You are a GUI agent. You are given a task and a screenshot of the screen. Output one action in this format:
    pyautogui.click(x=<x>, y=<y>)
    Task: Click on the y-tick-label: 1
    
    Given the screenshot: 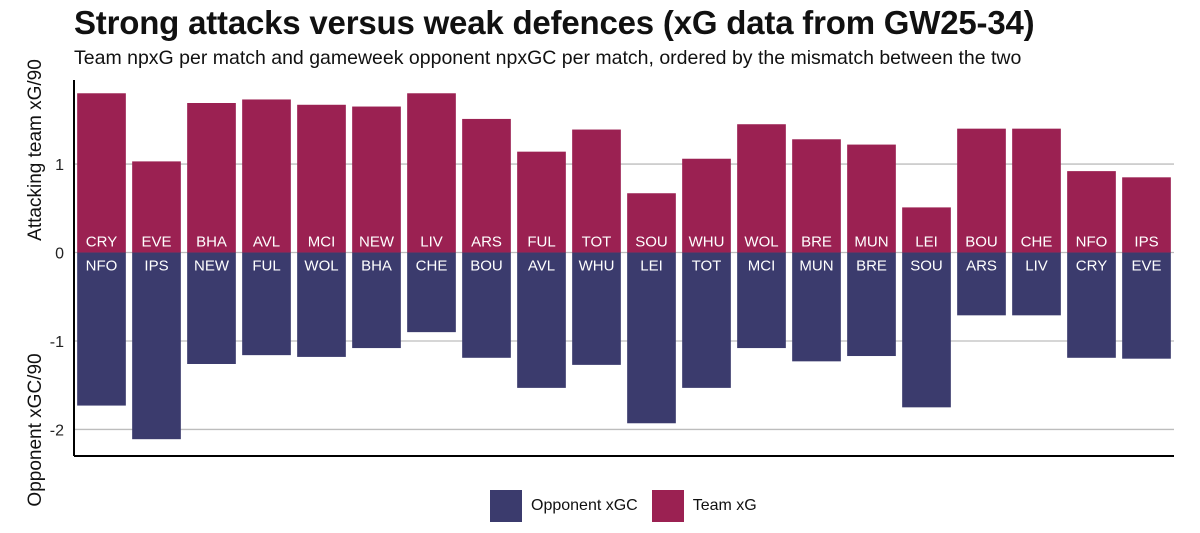 What is the action you would take?
    pyautogui.click(x=59, y=165)
    